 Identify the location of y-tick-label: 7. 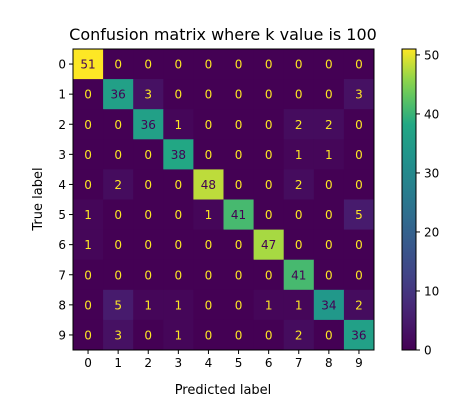
(62, 275).